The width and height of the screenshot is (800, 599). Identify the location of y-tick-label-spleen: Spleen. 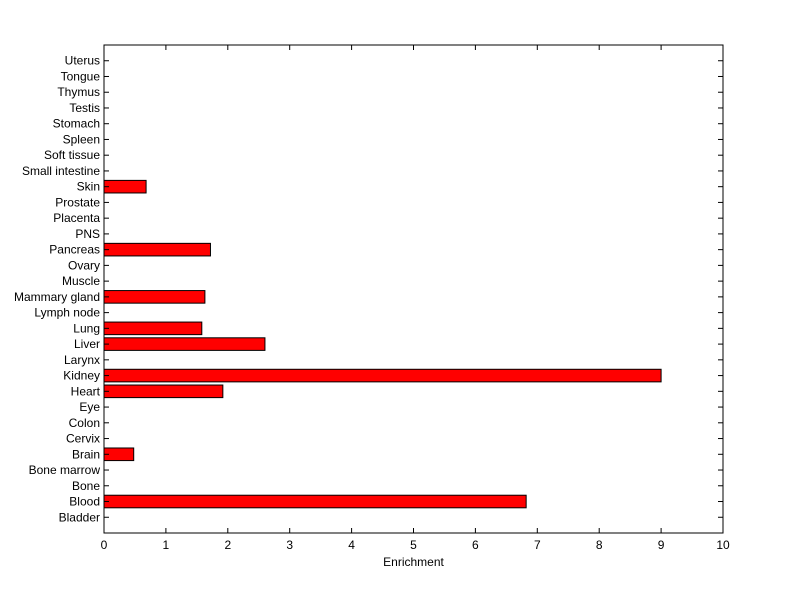
(81, 139).